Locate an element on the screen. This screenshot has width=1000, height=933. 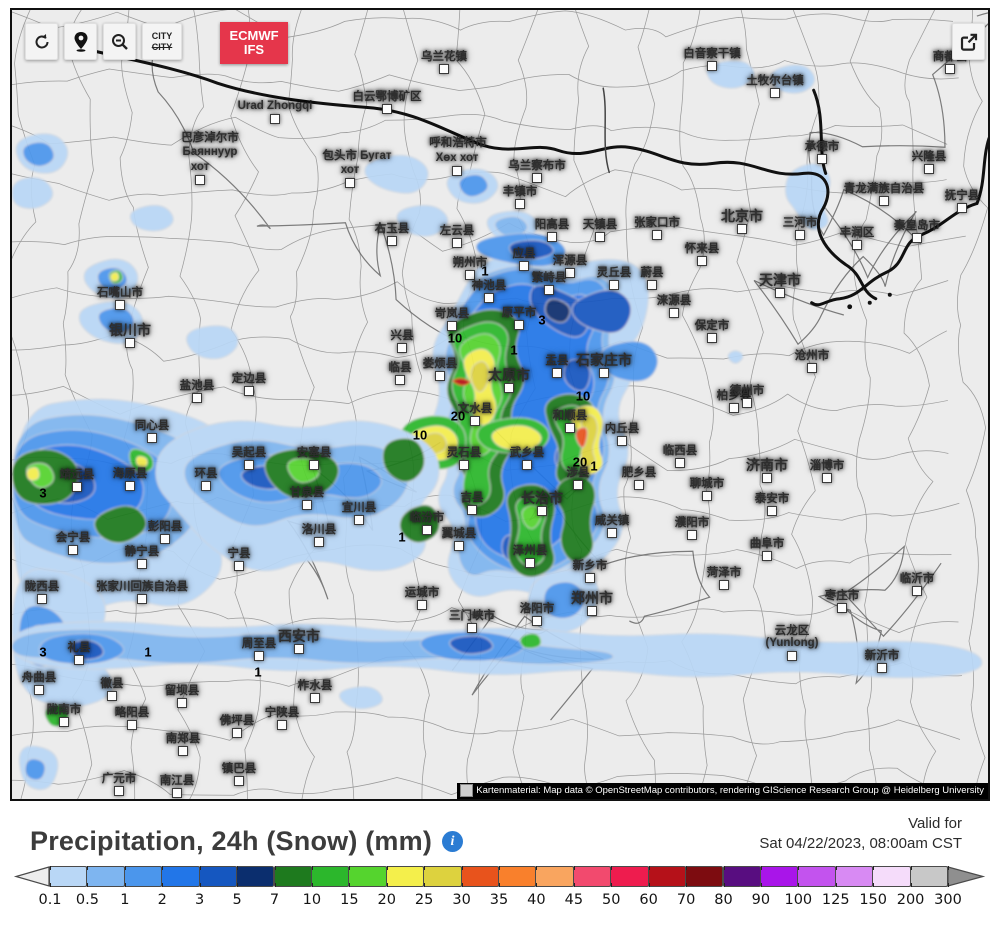
scale-tick-label: 0.5 is located at coordinates (87, 900).